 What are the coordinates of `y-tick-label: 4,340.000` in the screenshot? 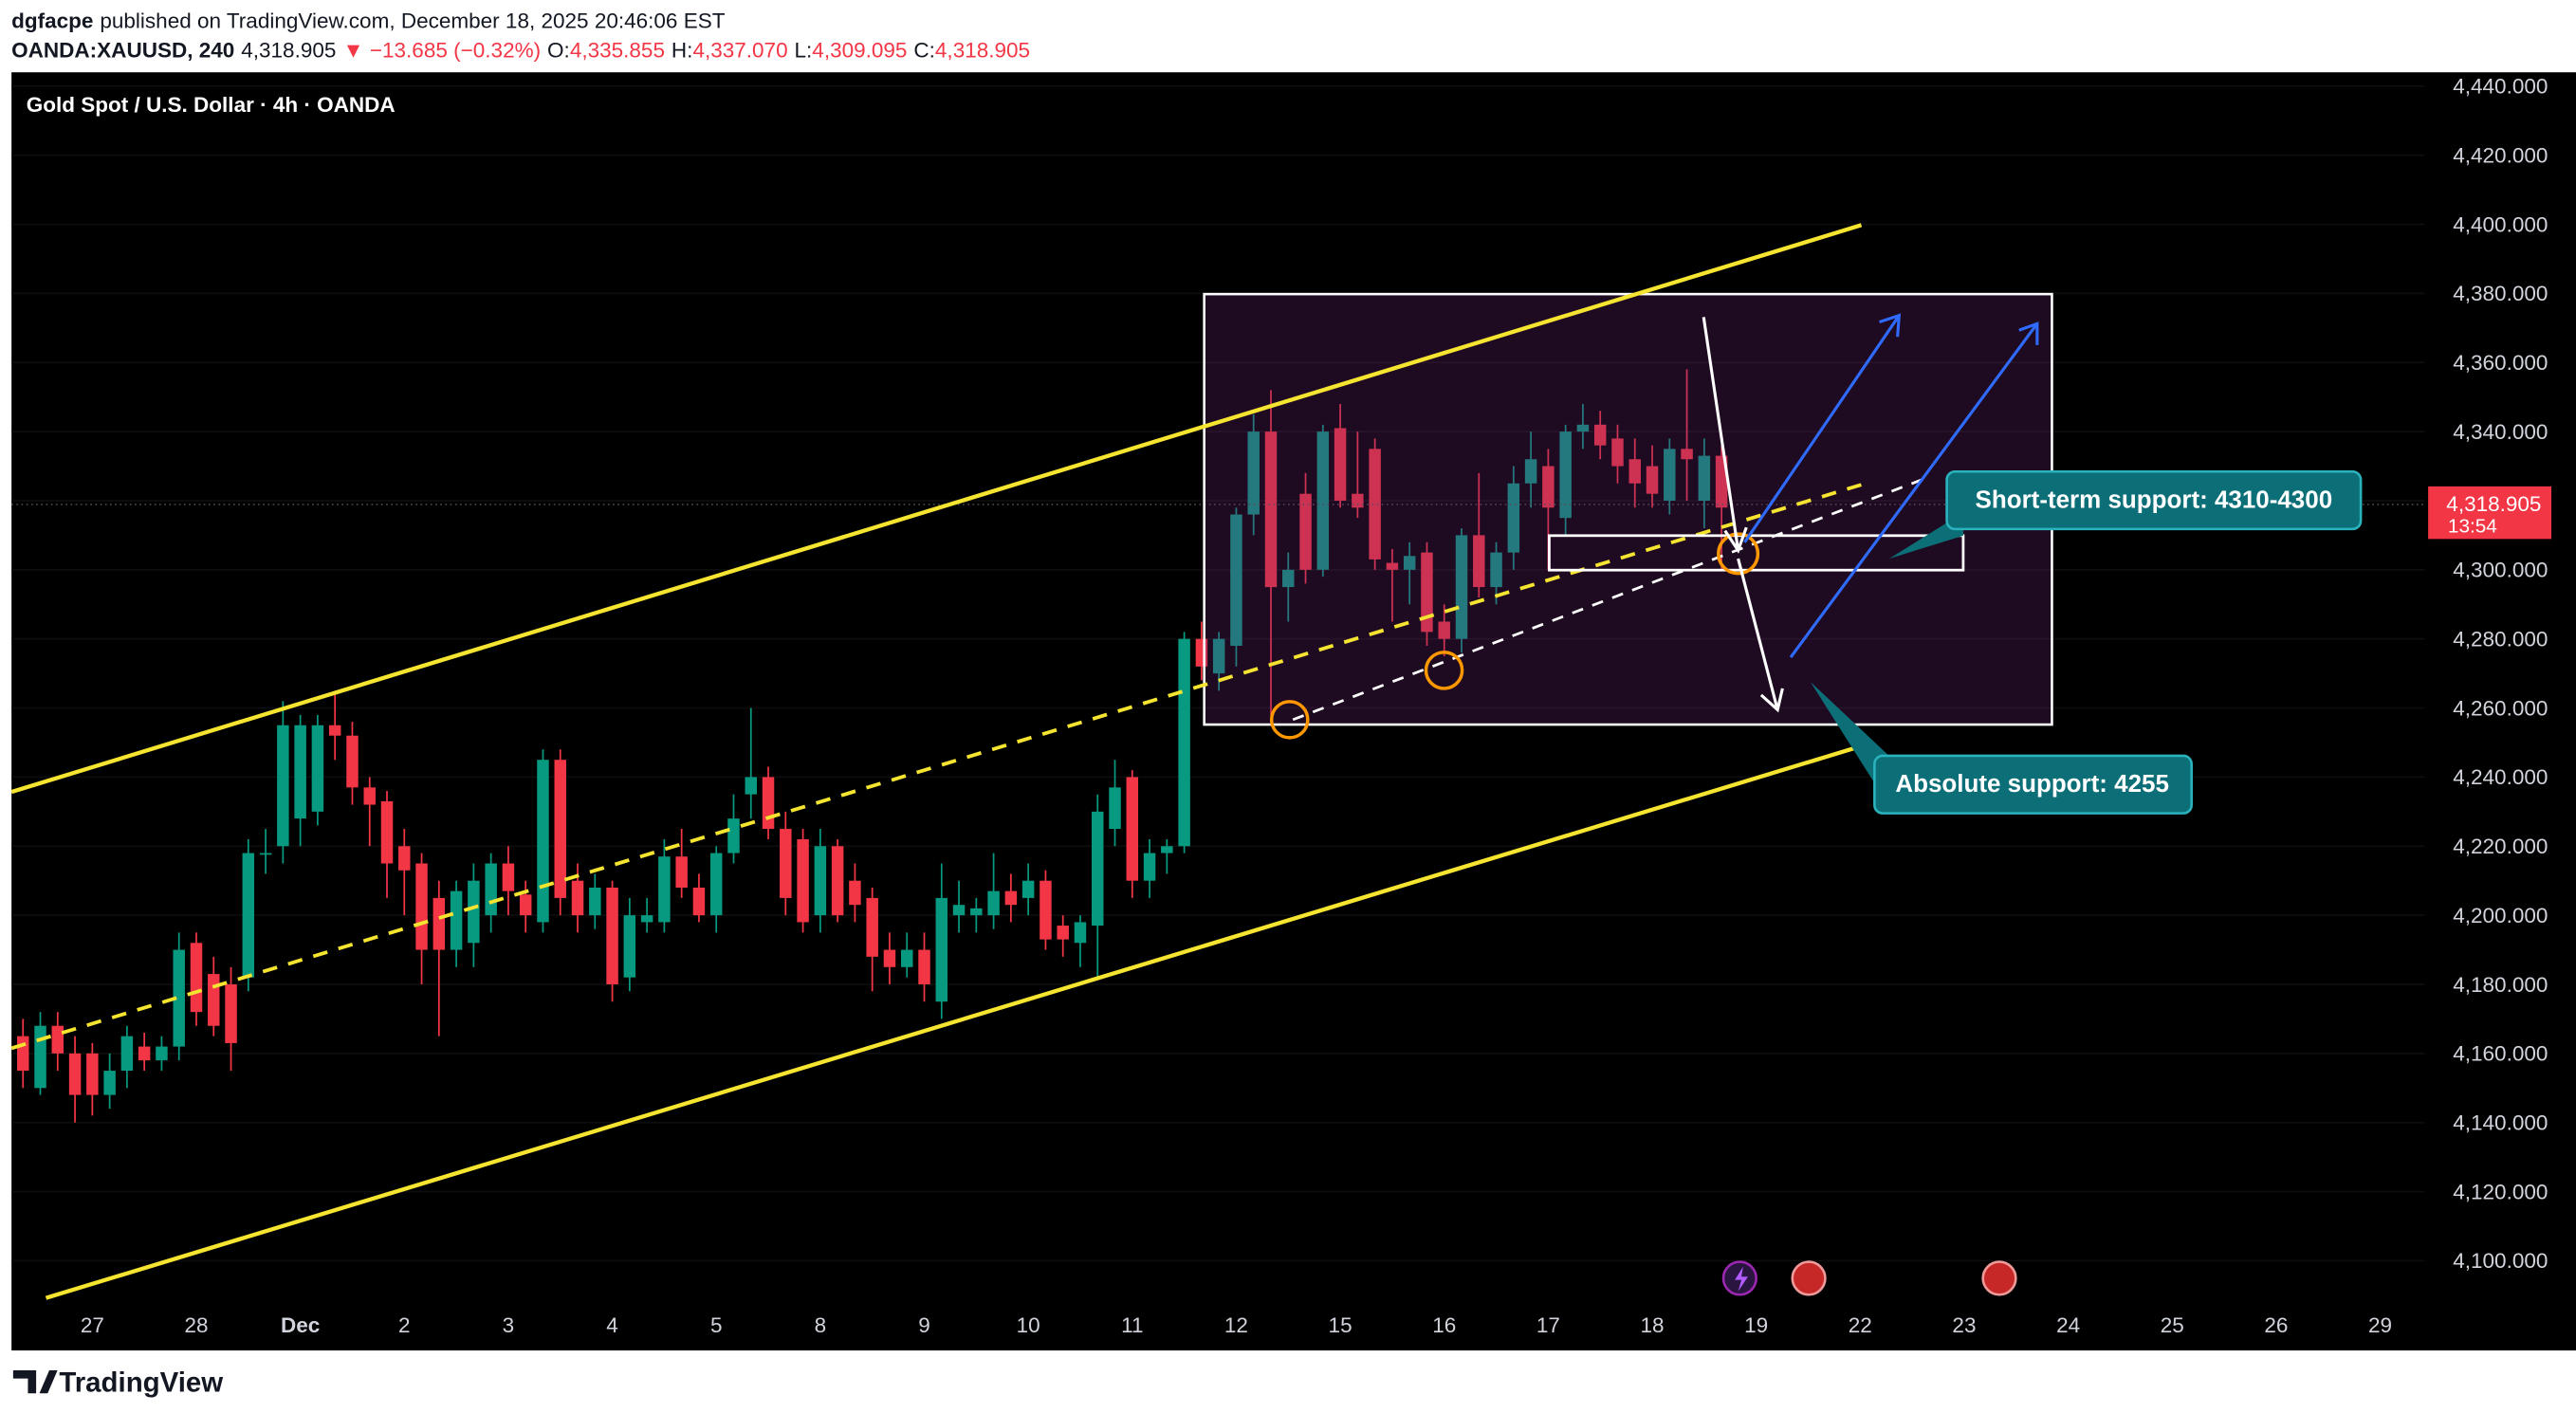 It's located at (2500, 432).